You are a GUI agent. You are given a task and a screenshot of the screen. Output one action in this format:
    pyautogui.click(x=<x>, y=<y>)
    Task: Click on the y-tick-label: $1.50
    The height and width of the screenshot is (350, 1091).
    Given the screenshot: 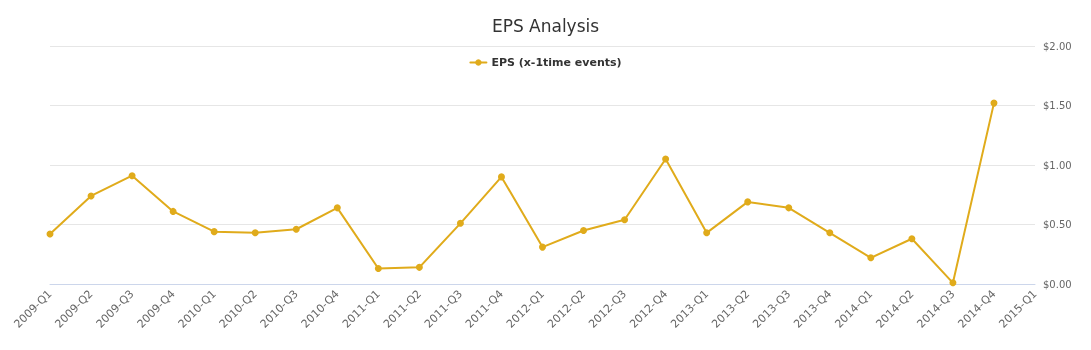 What is the action you would take?
    pyautogui.click(x=1057, y=105)
    